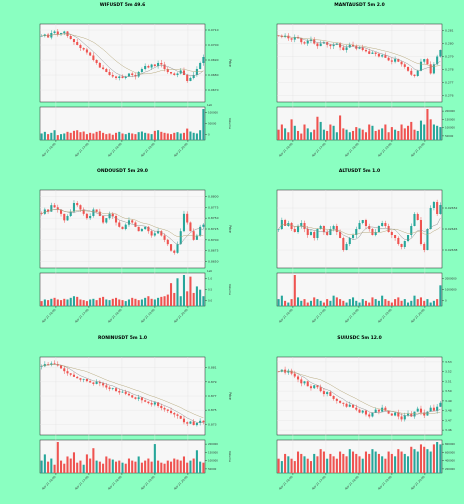  Describe the element at coordinates (450, 119) in the screenshot. I see `volume-tick-label: 150000` at that location.